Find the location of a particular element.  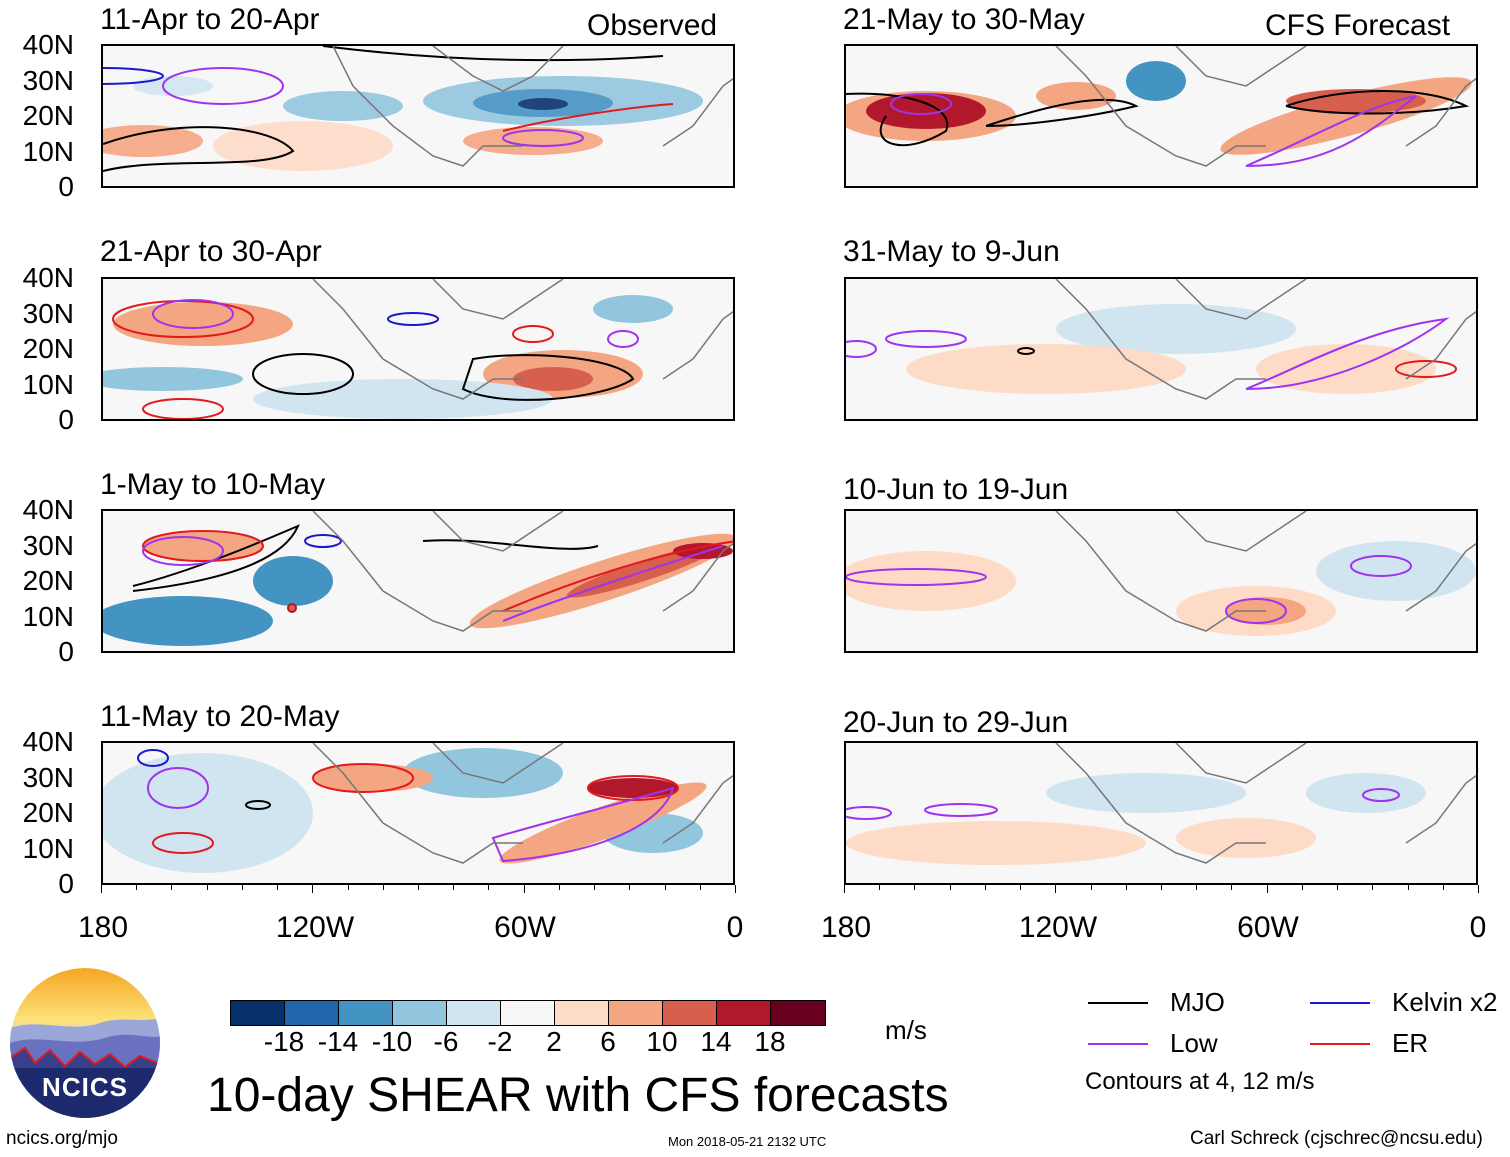

logo-text: NCICS is located at coordinates (85, 1087).